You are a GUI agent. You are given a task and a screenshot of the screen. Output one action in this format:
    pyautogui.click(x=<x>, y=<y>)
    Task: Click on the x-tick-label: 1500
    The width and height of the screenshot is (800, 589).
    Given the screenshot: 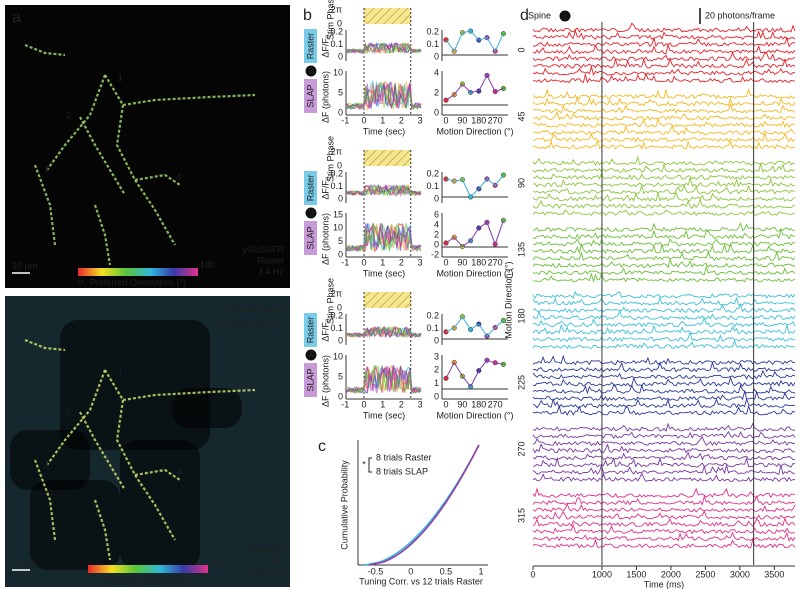 What is the action you would take?
    pyautogui.click(x=636, y=574)
    